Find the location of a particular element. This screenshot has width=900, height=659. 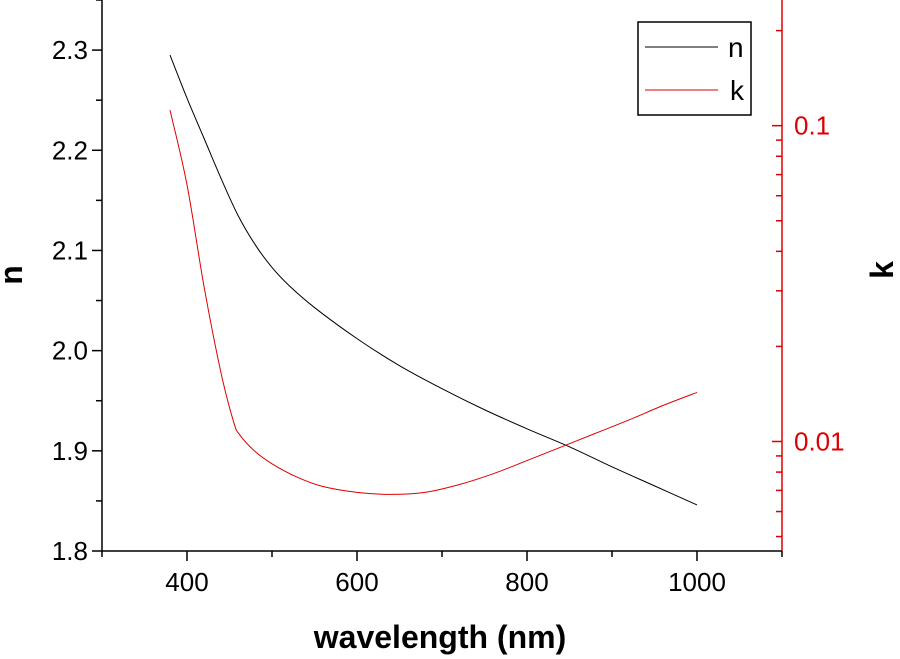

y2-axis-title: k is located at coordinates (882, 270).